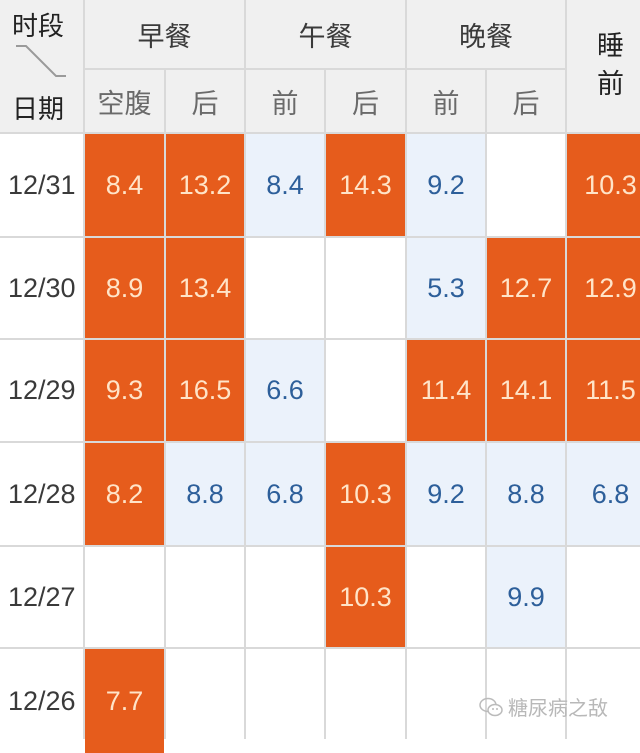 This screenshot has height=753, width=640. Describe the element at coordinates (603, 66) in the screenshot. I see `group-bedtime: 睡 前` at that location.